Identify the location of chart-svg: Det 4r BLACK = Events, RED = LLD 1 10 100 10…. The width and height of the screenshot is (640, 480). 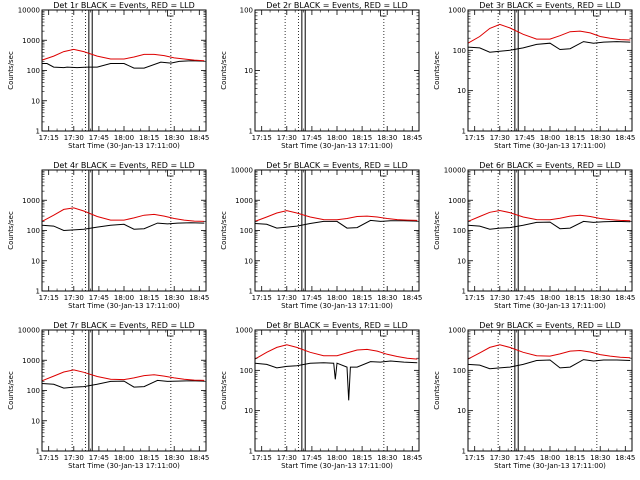
(108, 235).